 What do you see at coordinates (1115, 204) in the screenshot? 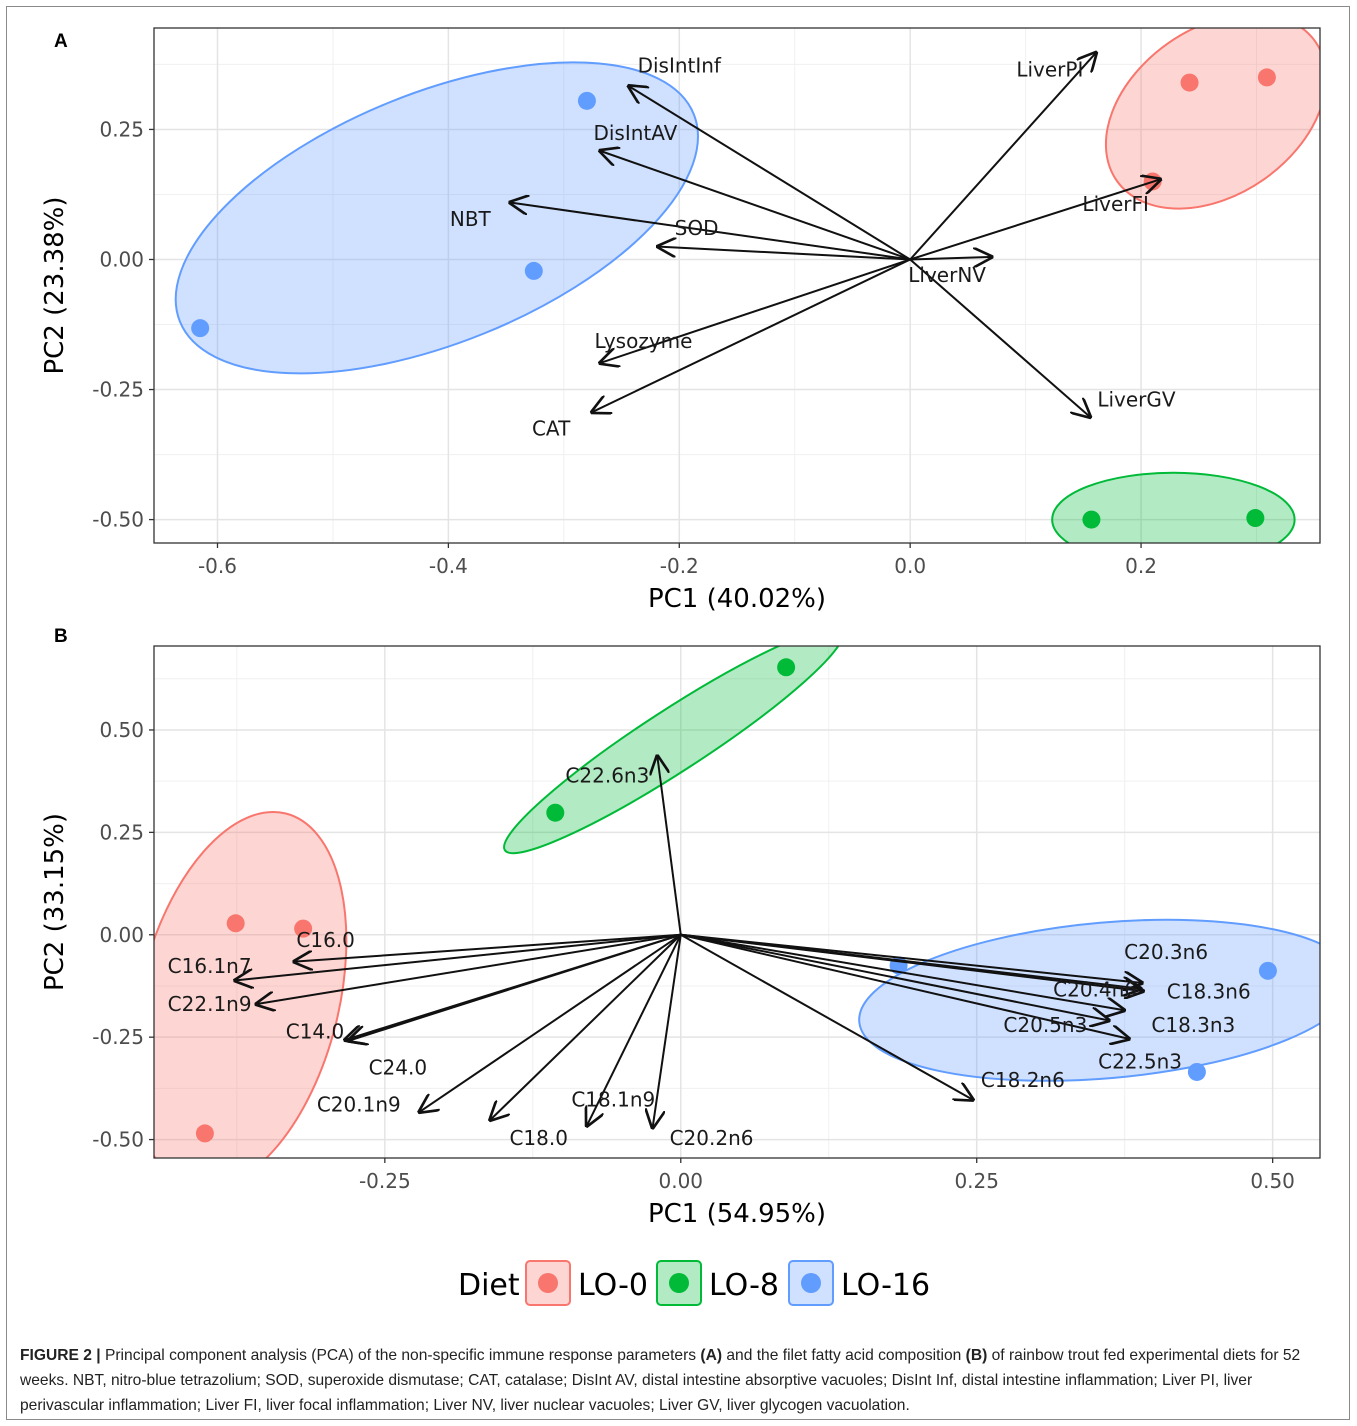
I see `loading-label: LiverFI` at bounding box center [1115, 204].